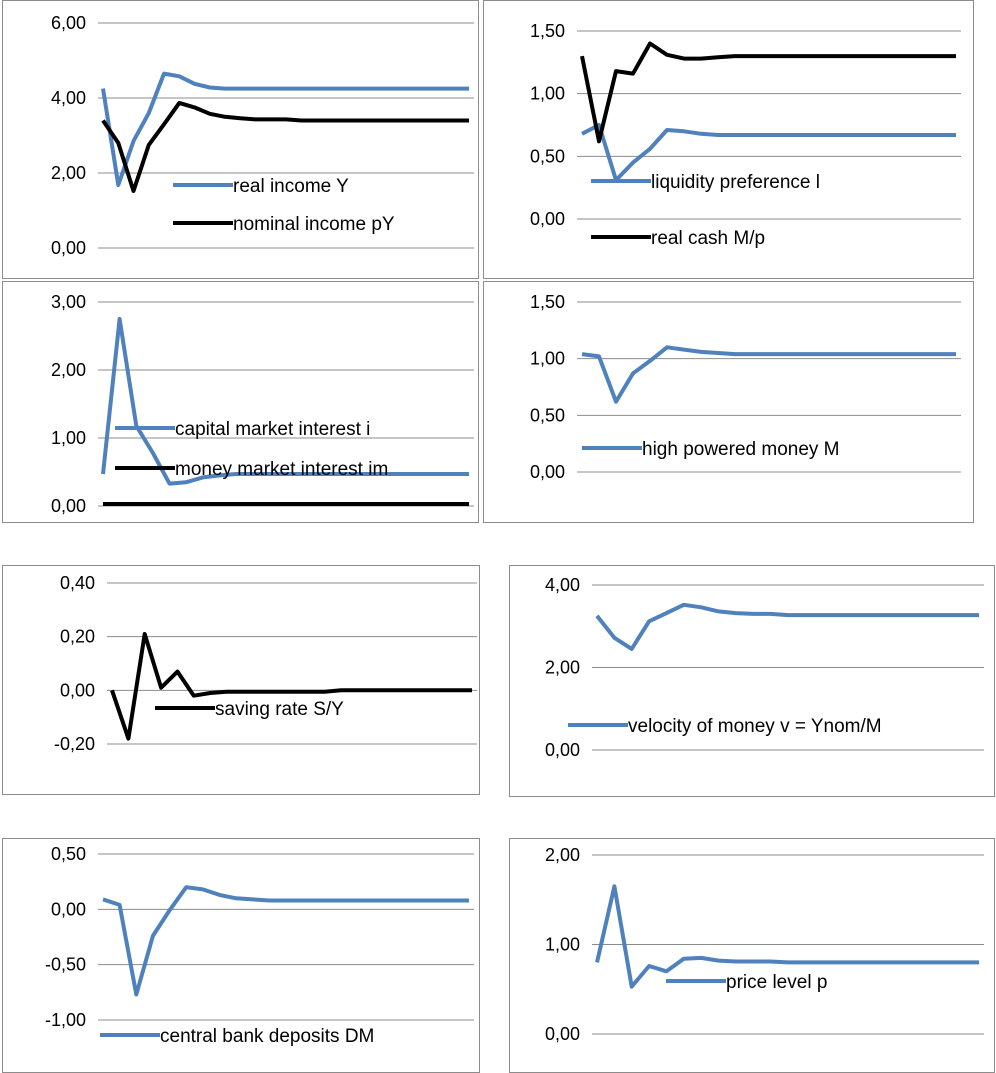  I want to click on chart-panel-price-level: 0,00 1,00 2,00 price level p, so click(752, 955).